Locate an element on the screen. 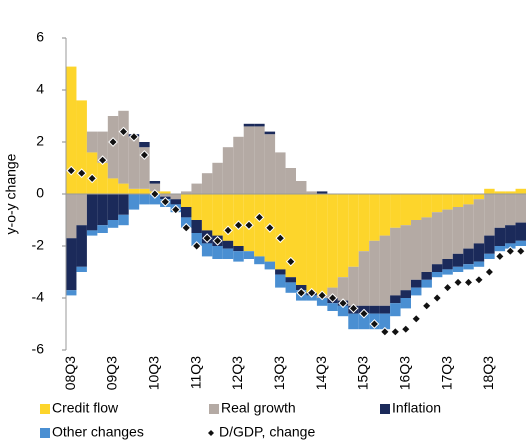  x-tick-label: 08Q3 is located at coordinates (70, 373).